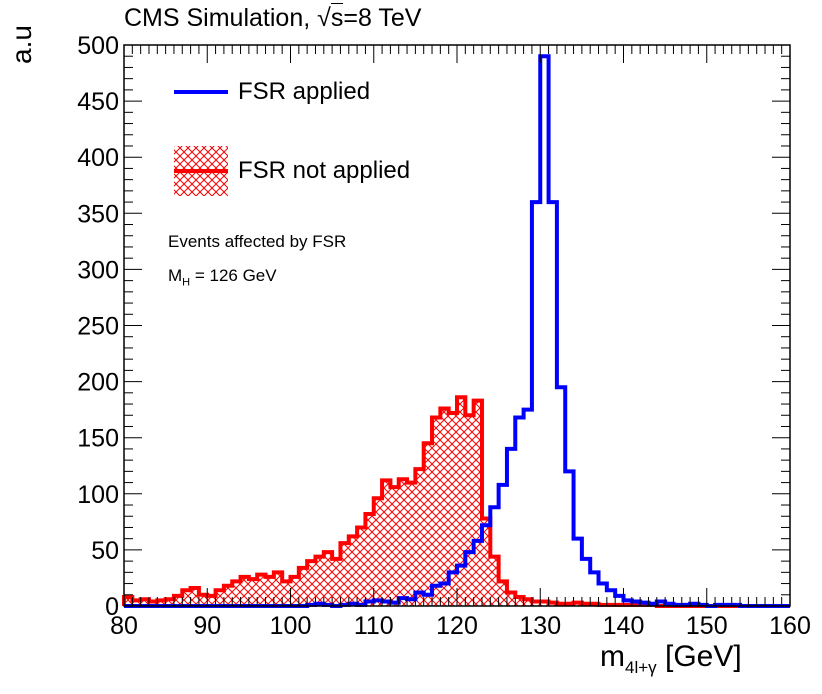  Describe the element at coordinates (98, 214) in the screenshot. I see `y-tick-label: 350` at that location.